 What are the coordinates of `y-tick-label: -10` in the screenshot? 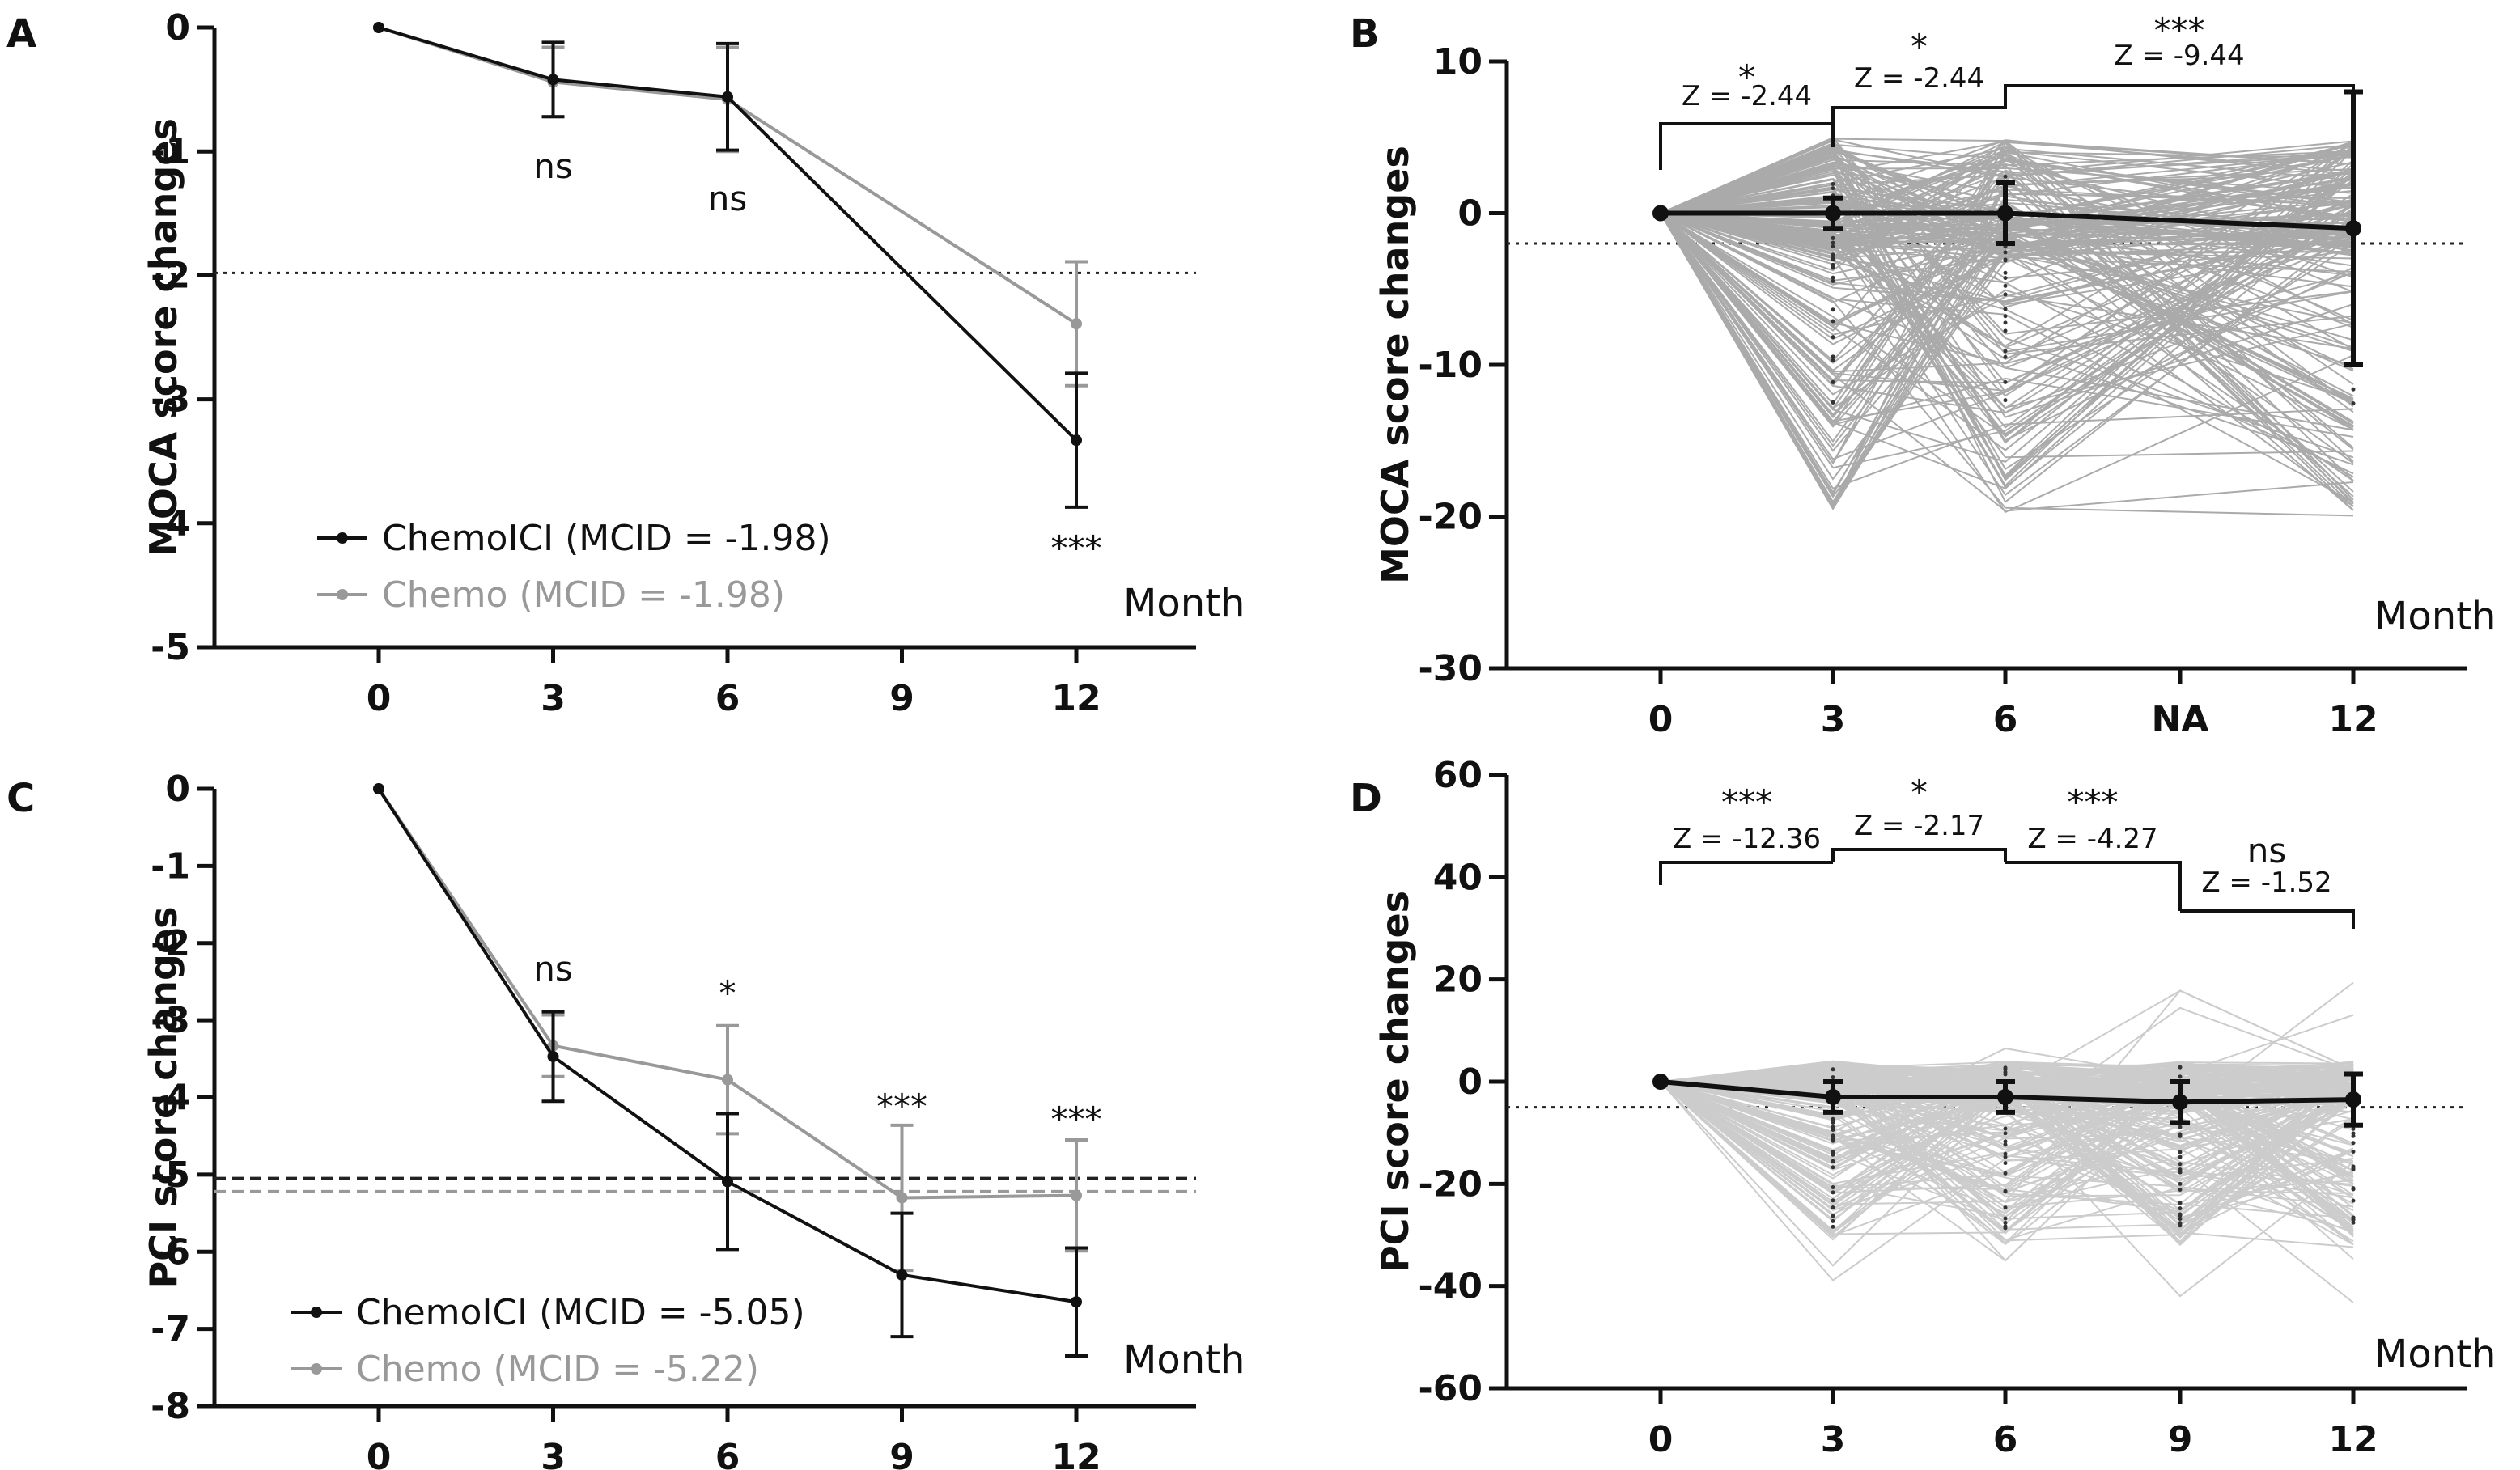 It's located at (1451, 365).